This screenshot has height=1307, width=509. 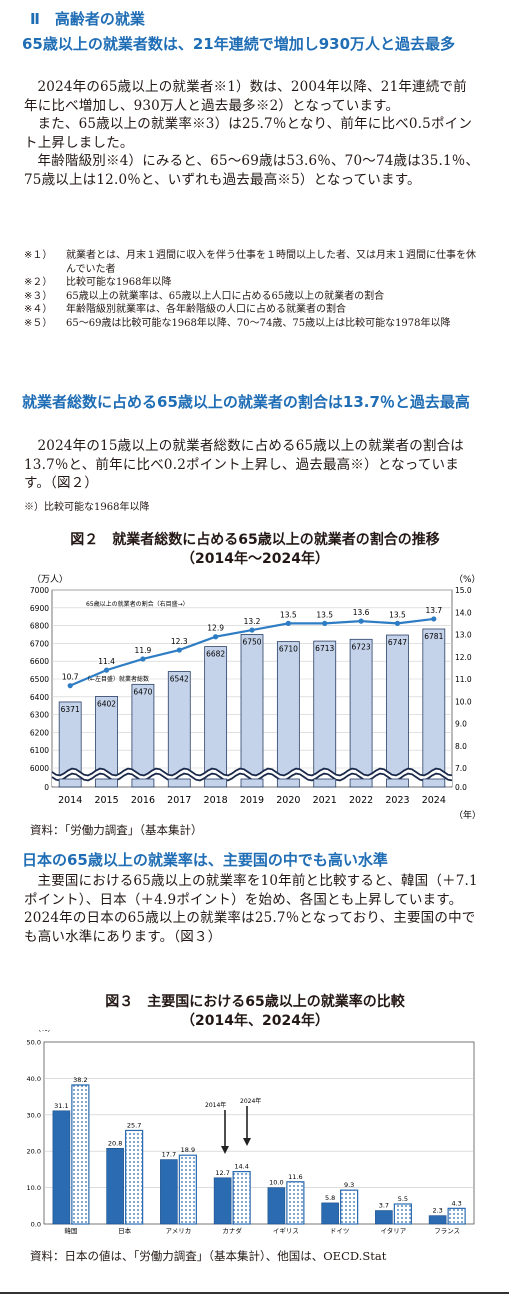 What do you see at coordinates (252, 772) in the screenshot?
I see `fig2-break-wave` at bounding box center [252, 772].